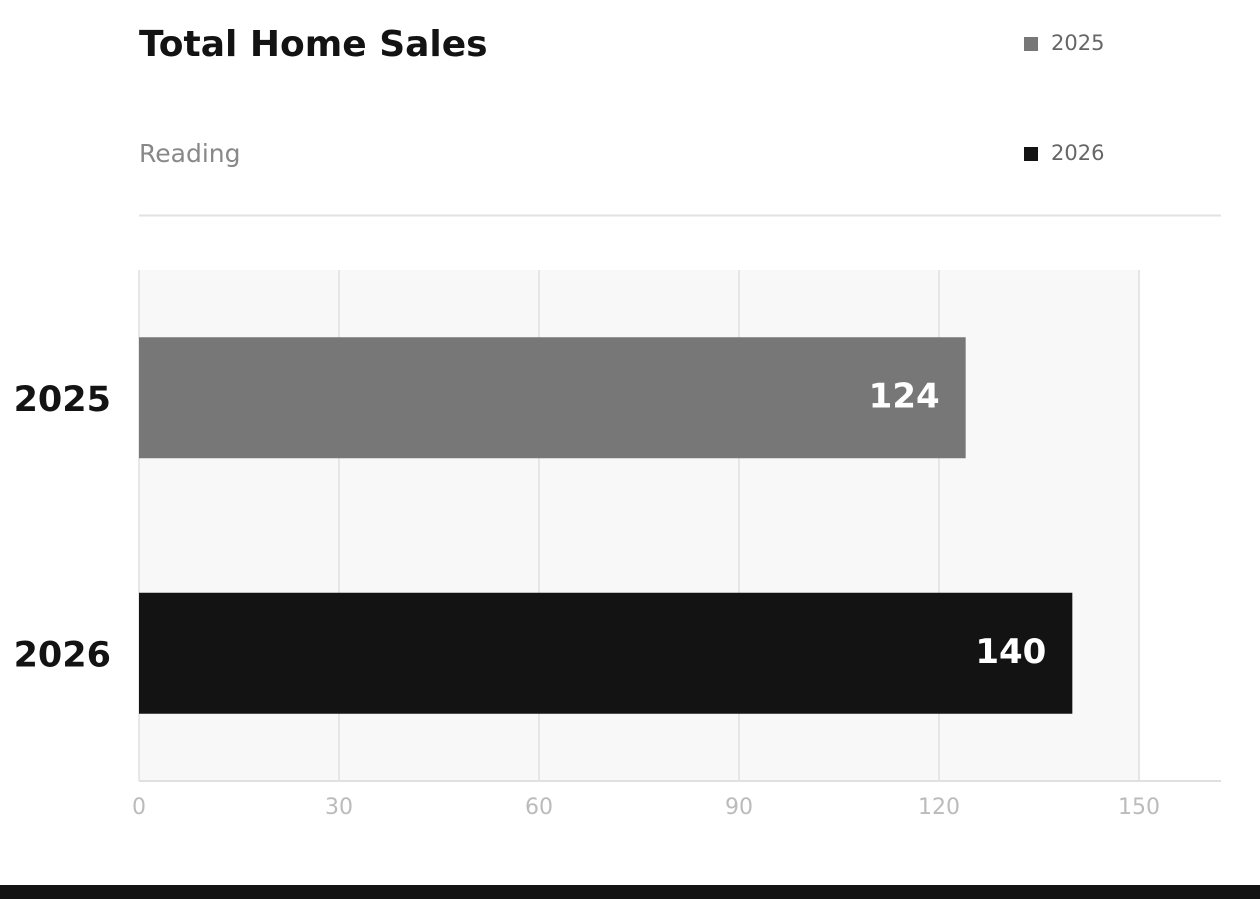  What do you see at coordinates (904, 396) in the screenshot?
I see `value-label: 124` at bounding box center [904, 396].